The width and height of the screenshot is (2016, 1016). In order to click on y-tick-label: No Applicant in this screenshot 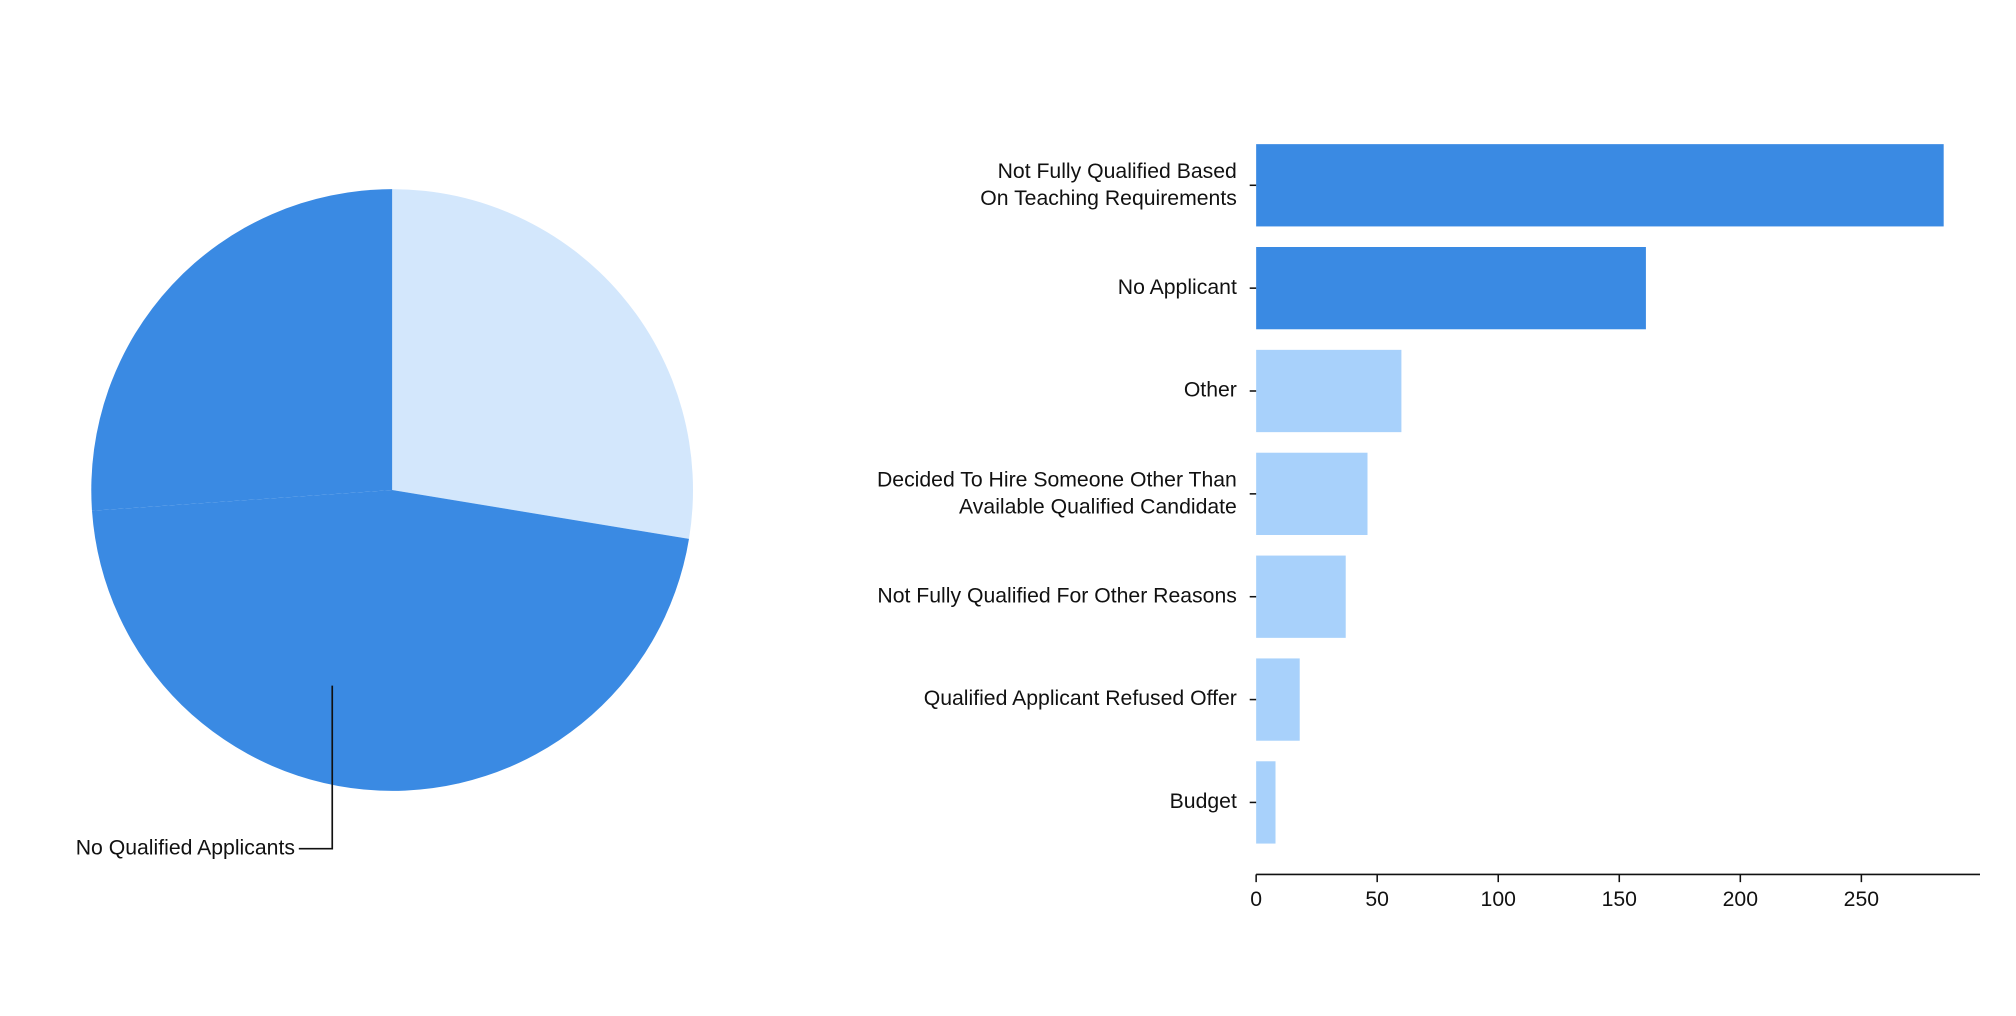, I will do `click(1177, 287)`.